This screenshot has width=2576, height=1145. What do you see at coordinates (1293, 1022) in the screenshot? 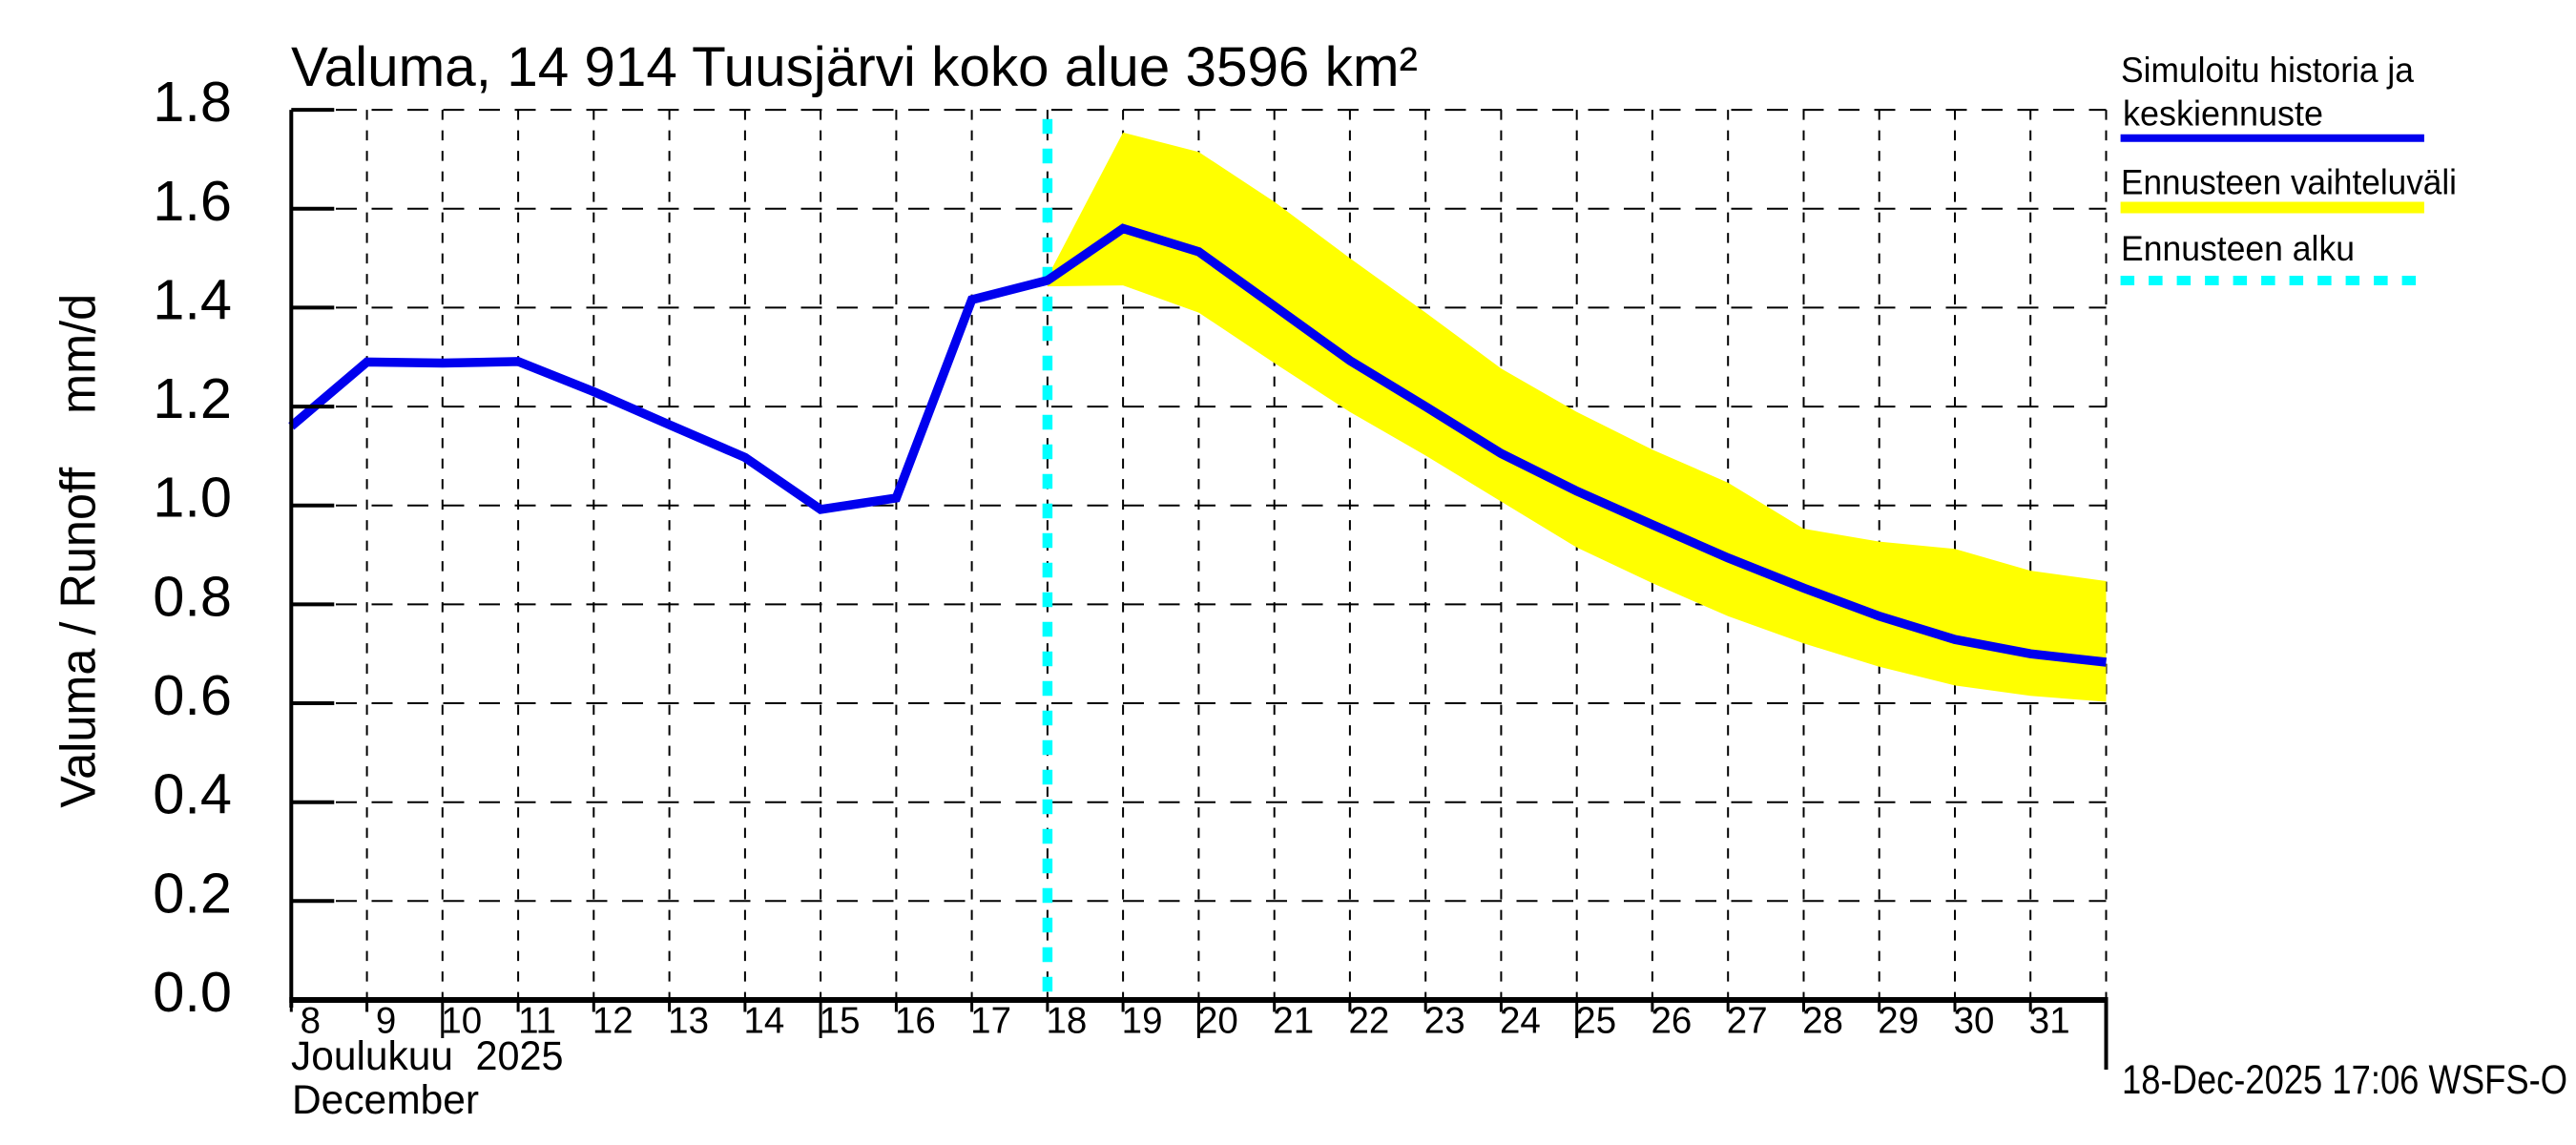
I see `svg-text: 21` at bounding box center [1293, 1022].